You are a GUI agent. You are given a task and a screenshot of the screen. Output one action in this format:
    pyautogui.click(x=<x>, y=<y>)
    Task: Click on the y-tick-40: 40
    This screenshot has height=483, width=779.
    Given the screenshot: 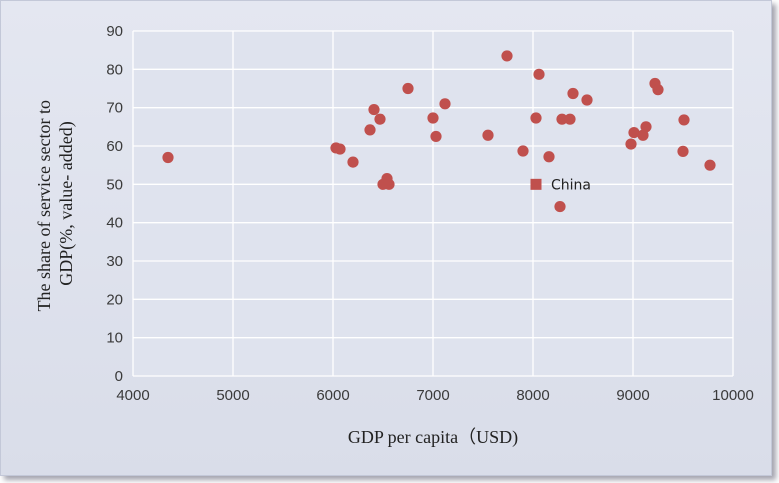 What is the action you would take?
    pyautogui.click(x=114, y=223)
    